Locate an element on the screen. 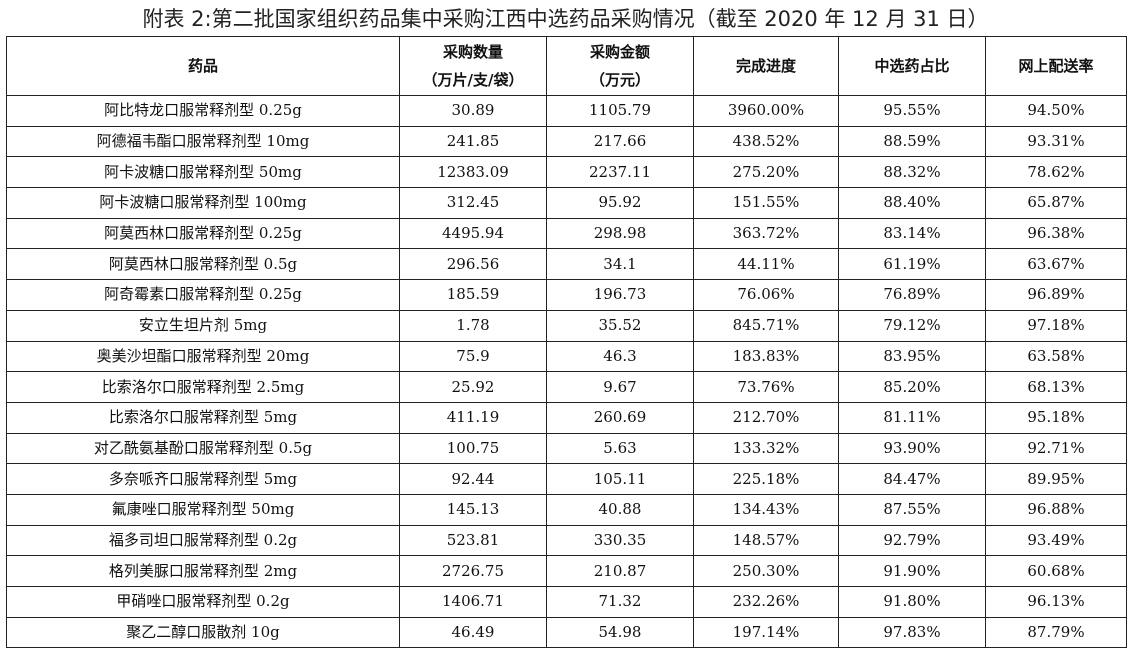 The height and width of the screenshot is (653, 1131). cell-amount: 260.69 is located at coordinates (620, 417).